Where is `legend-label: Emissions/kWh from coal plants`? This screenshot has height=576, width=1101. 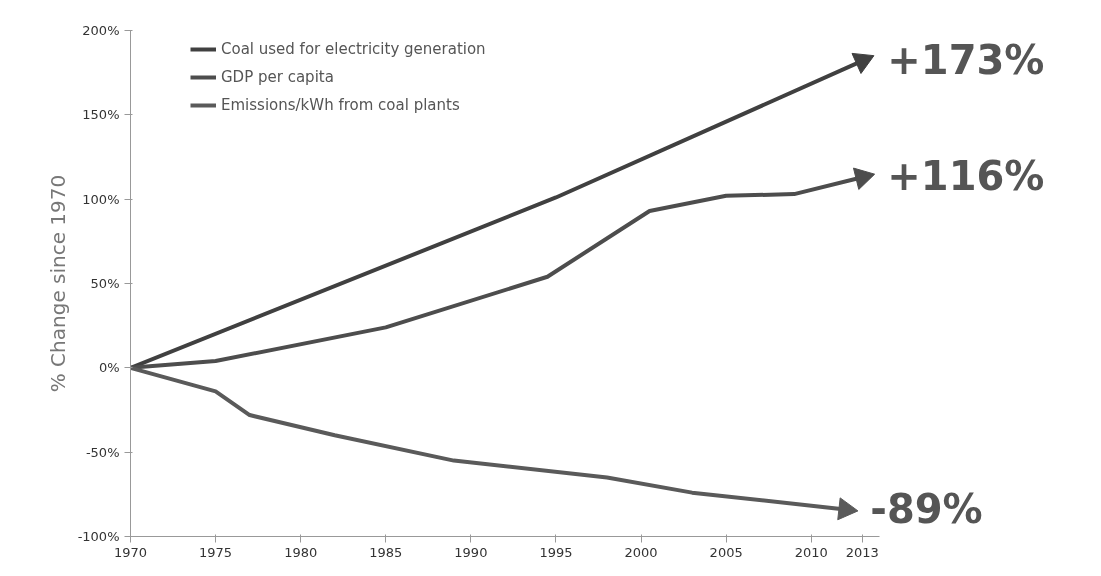
legend-label: Emissions/kWh from coal plants is located at coordinates (340, 105).